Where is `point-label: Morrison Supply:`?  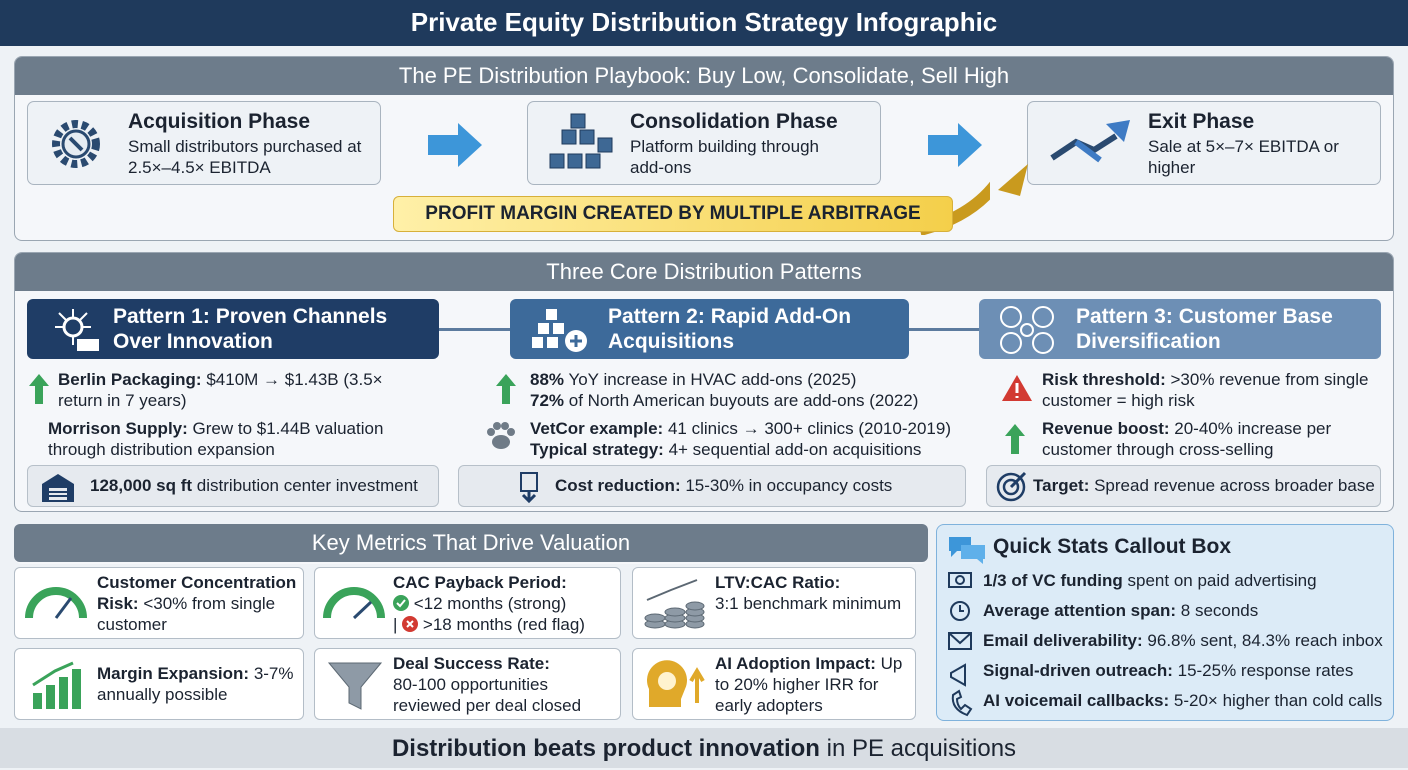 point-label: Morrison Supply: is located at coordinates (118, 428).